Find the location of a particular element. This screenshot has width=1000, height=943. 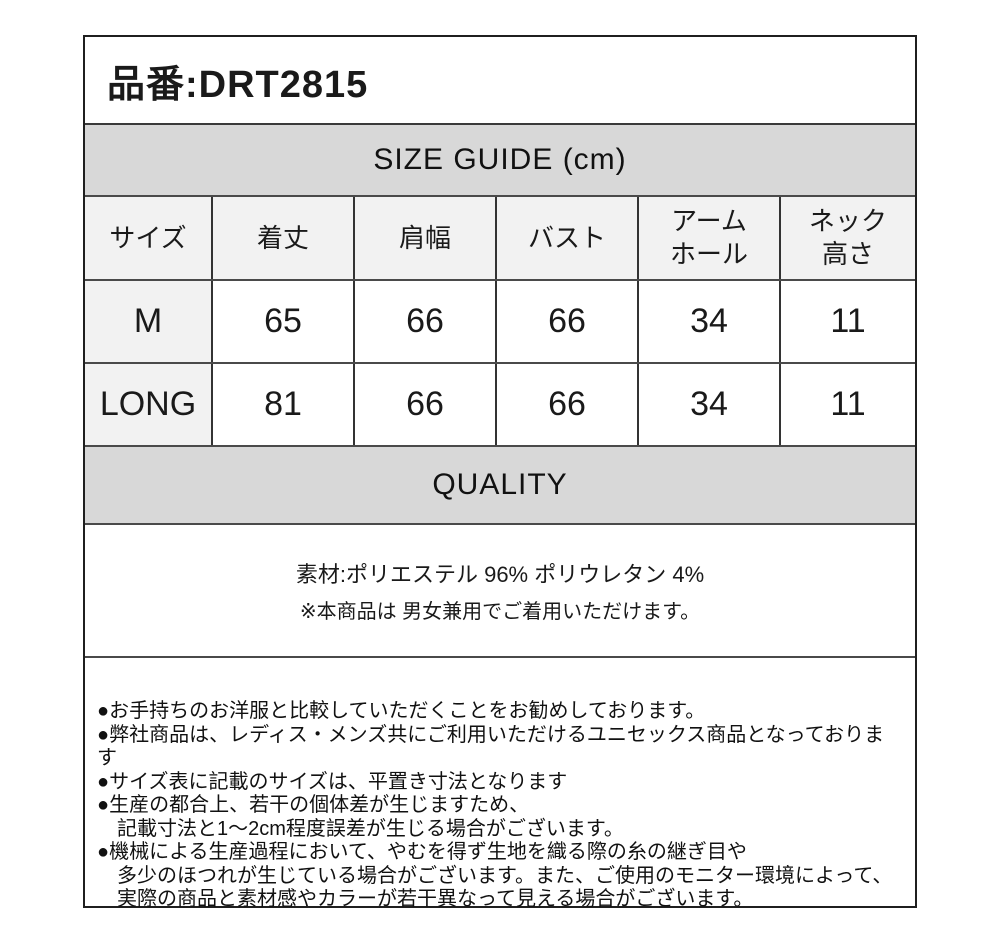

column-header-length: 着丈 is located at coordinates (284, 238).